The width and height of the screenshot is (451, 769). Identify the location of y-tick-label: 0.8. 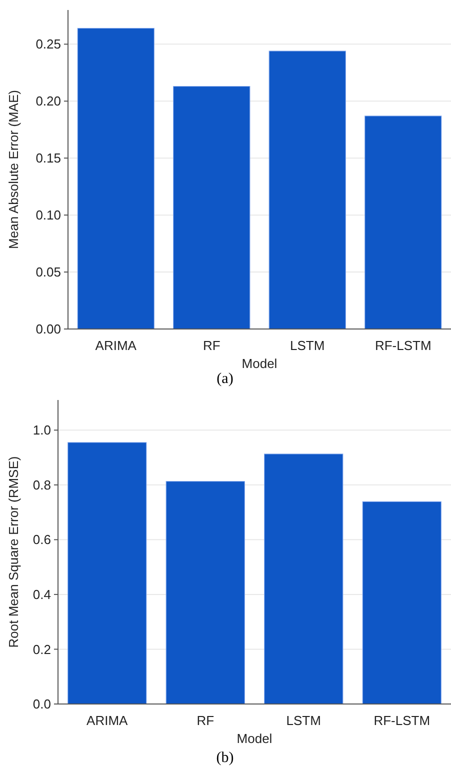
(41, 484).